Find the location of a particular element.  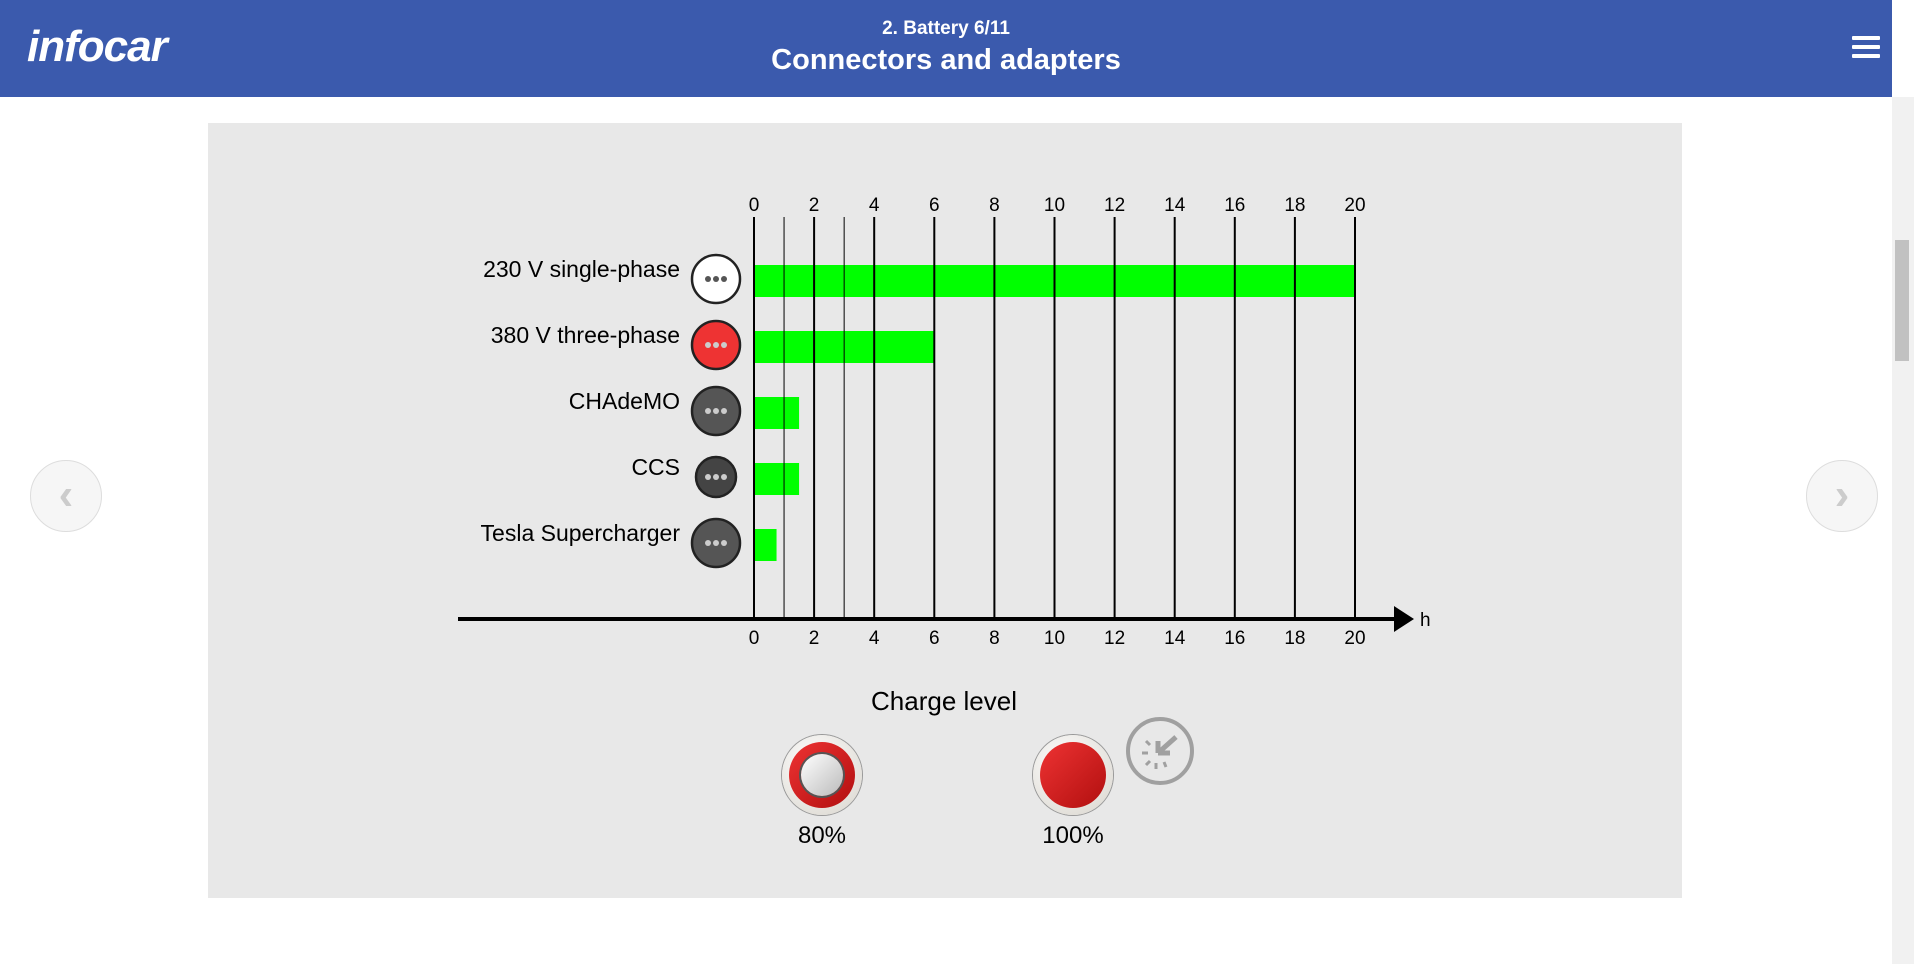

top-tick-label: 12 is located at coordinates (1114, 205).